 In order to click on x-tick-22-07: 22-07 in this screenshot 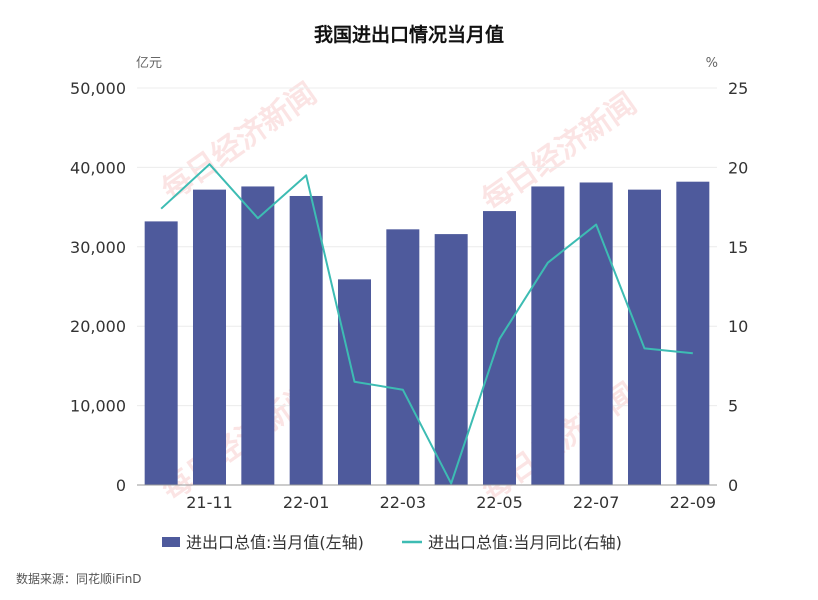, I will do `click(596, 502)`.